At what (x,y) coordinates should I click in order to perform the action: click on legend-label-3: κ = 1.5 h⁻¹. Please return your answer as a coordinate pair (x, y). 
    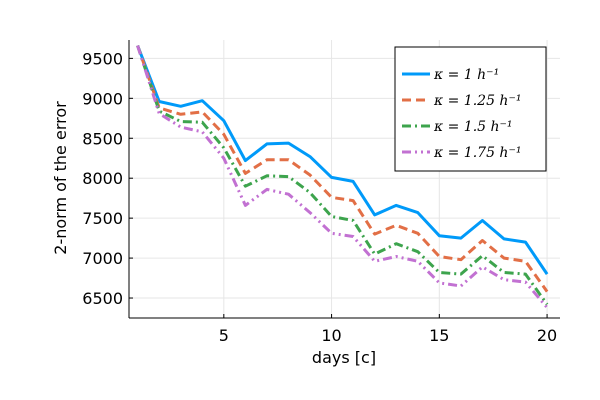
    Looking at the image, I should click on (473, 127).